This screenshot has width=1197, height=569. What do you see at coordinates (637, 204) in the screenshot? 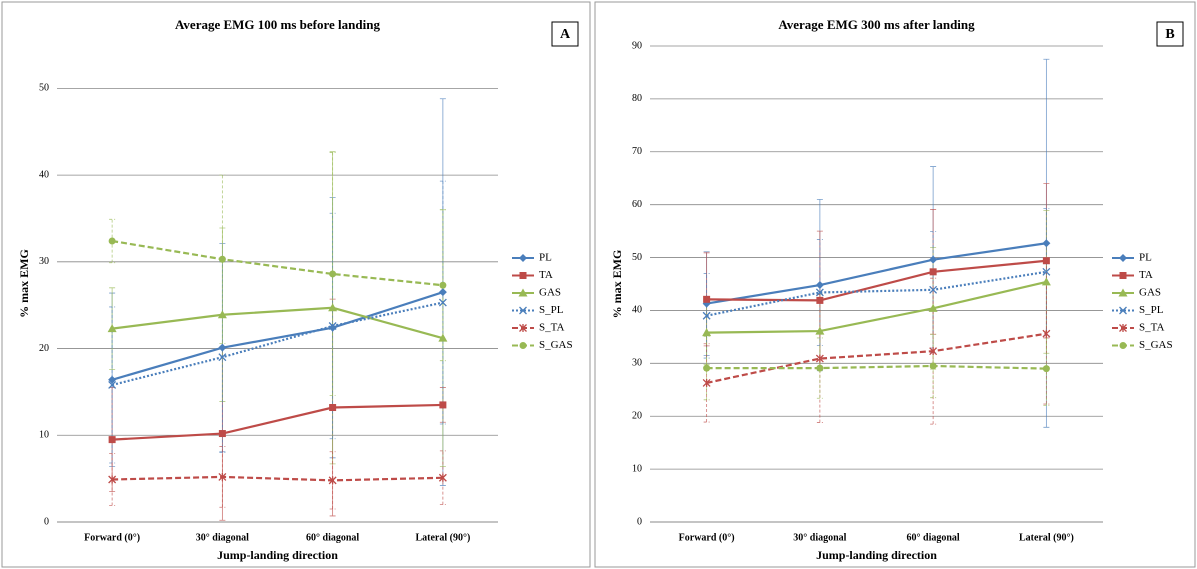
I see `y-tick-label: 60` at bounding box center [637, 204].